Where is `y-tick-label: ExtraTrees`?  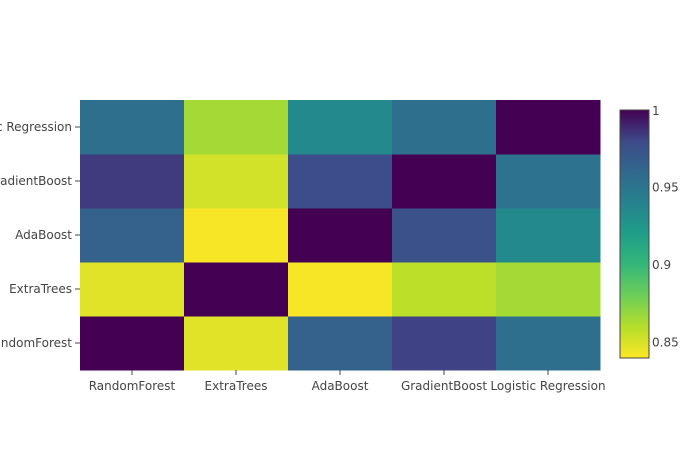
y-tick-label: ExtraTrees is located at coordinates (40, 289).